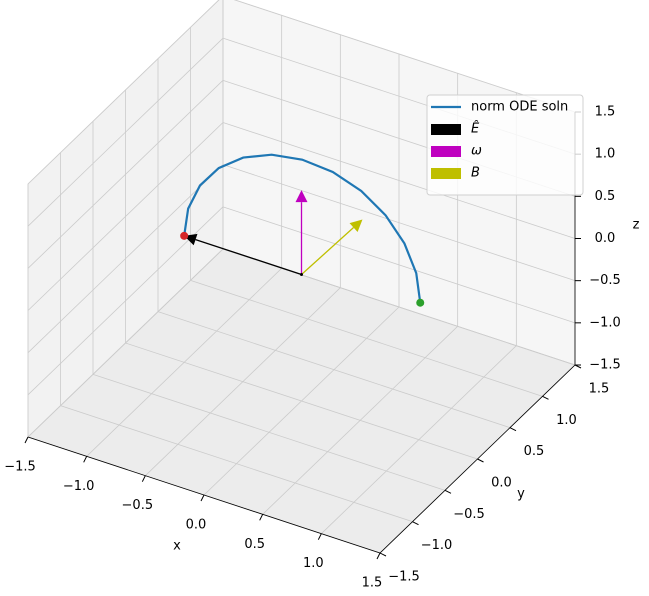  I want to click on y-tick-label: −1.5, so click(404, 577).